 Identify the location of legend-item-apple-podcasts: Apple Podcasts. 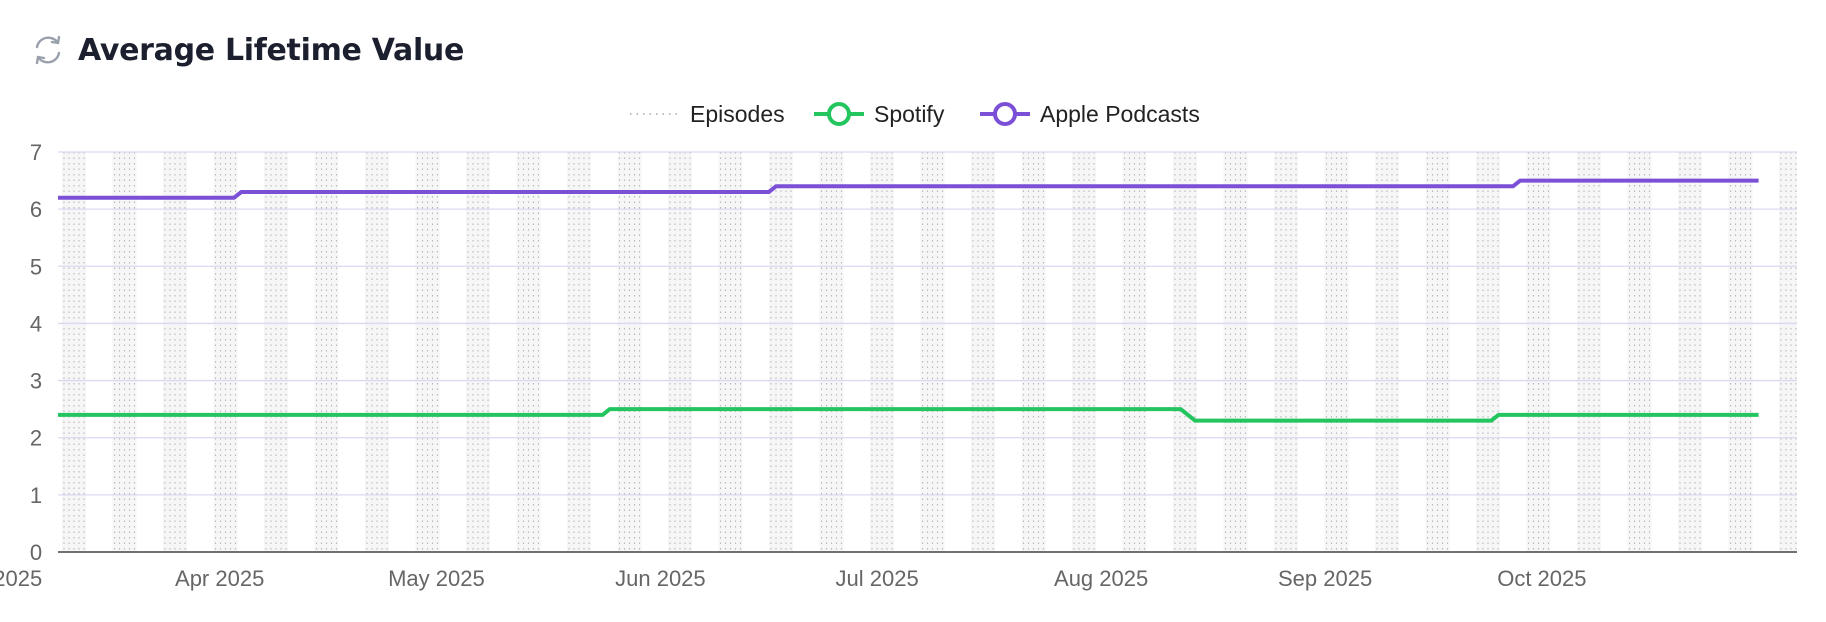
(1090, 114).